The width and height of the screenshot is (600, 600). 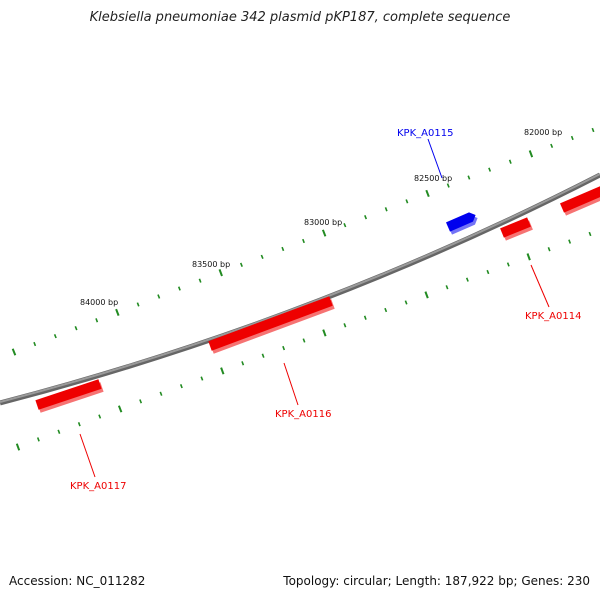 I want to click on gene-label: KPK_A0115, so click(x=425, y=133).